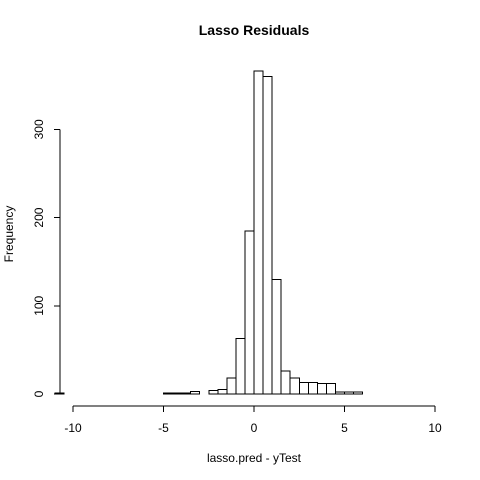  I want to click on y-tick-label: 300, so click(39, 129).